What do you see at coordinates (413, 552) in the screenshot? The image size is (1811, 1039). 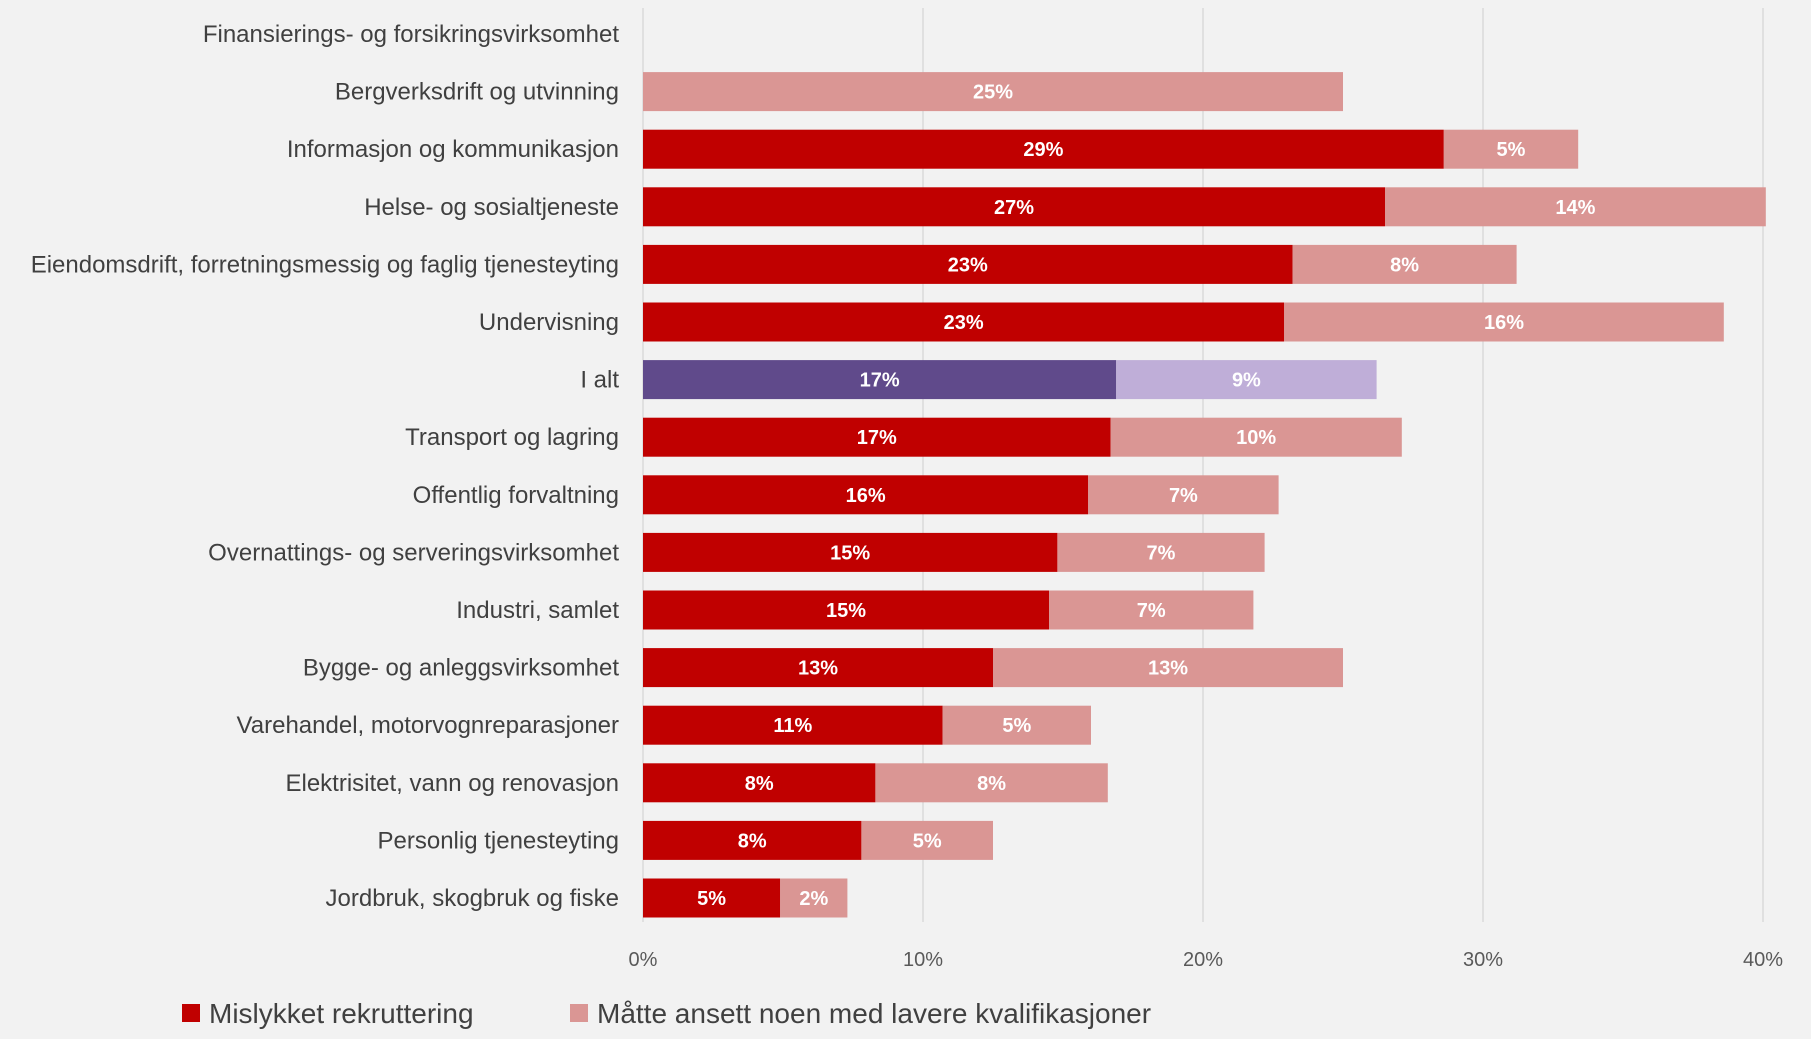 I see `category-label: Overnattings- og serveringsvirksomhet` at bounding box center [413, 552].